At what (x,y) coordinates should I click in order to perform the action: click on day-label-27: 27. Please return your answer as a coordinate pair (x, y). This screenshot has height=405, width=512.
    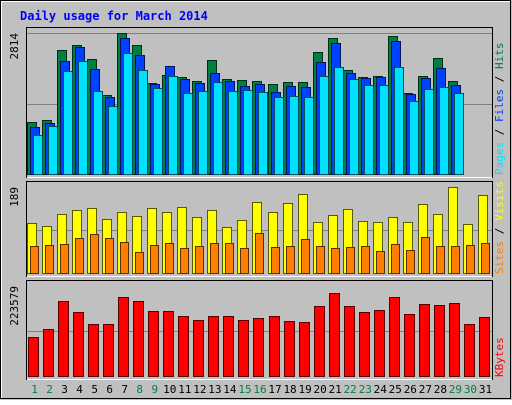
    Looking at the image, I should click on (425, 389).